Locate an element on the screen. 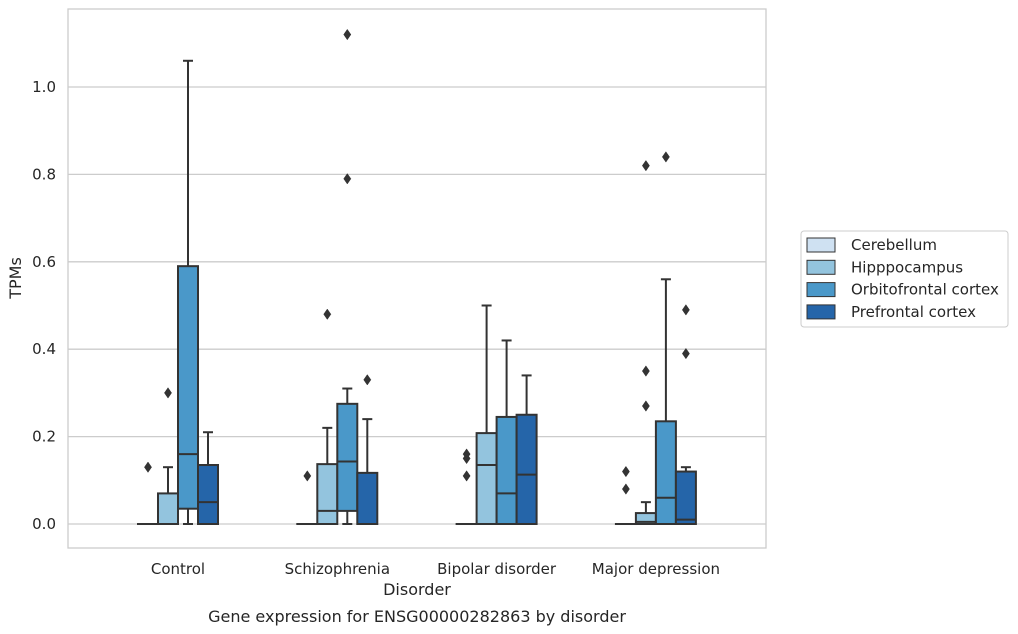 The image size is (1018, 634). legend-label: Cerebellum is located at coordinates (894, 245).